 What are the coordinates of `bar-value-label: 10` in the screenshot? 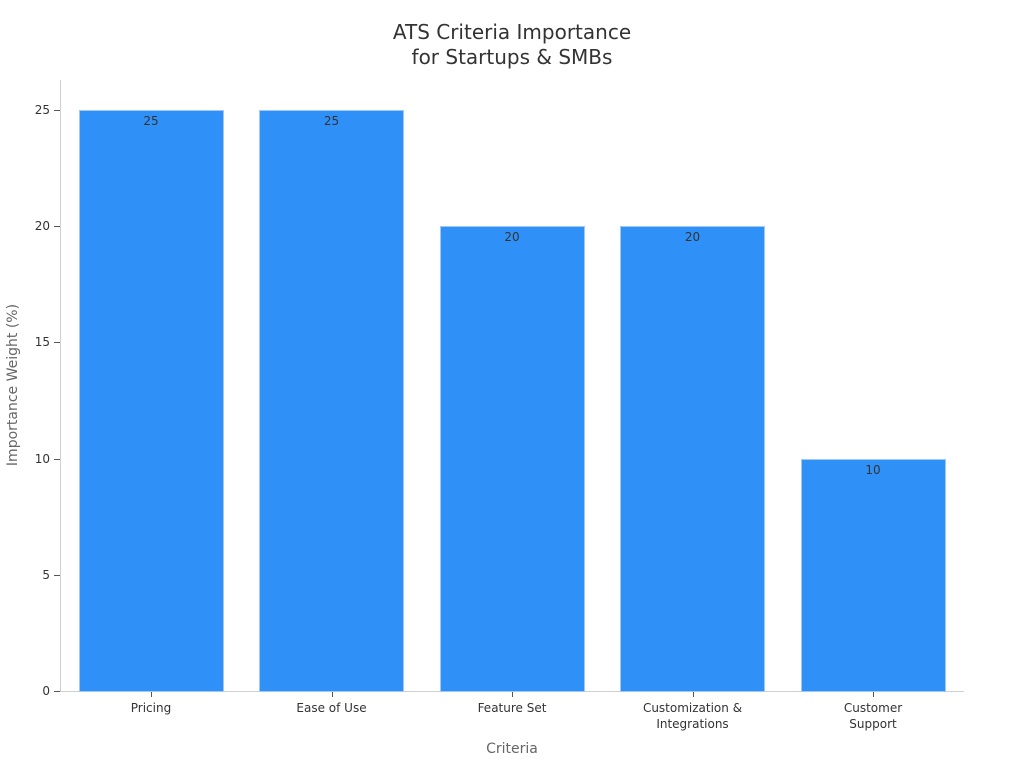 It's located at (873, 469).